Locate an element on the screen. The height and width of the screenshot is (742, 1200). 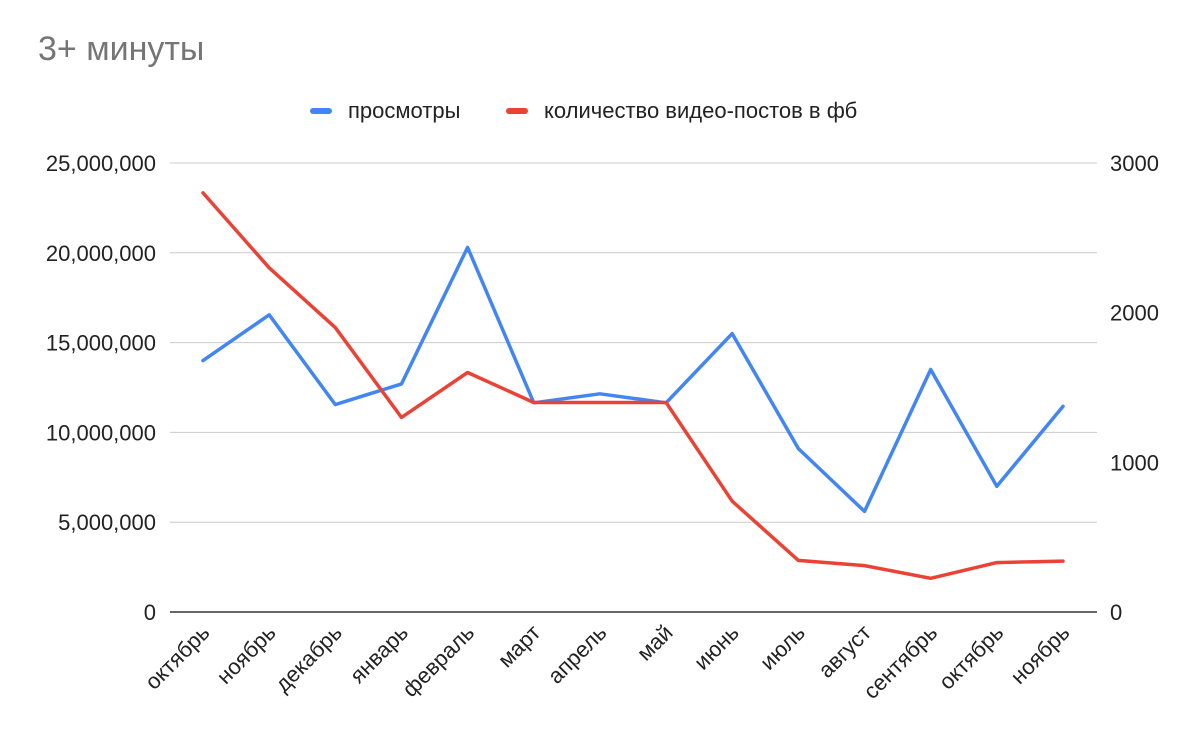
legend-item-video-posts: количество видео-постов в фб is located at coordinates (681, 111).